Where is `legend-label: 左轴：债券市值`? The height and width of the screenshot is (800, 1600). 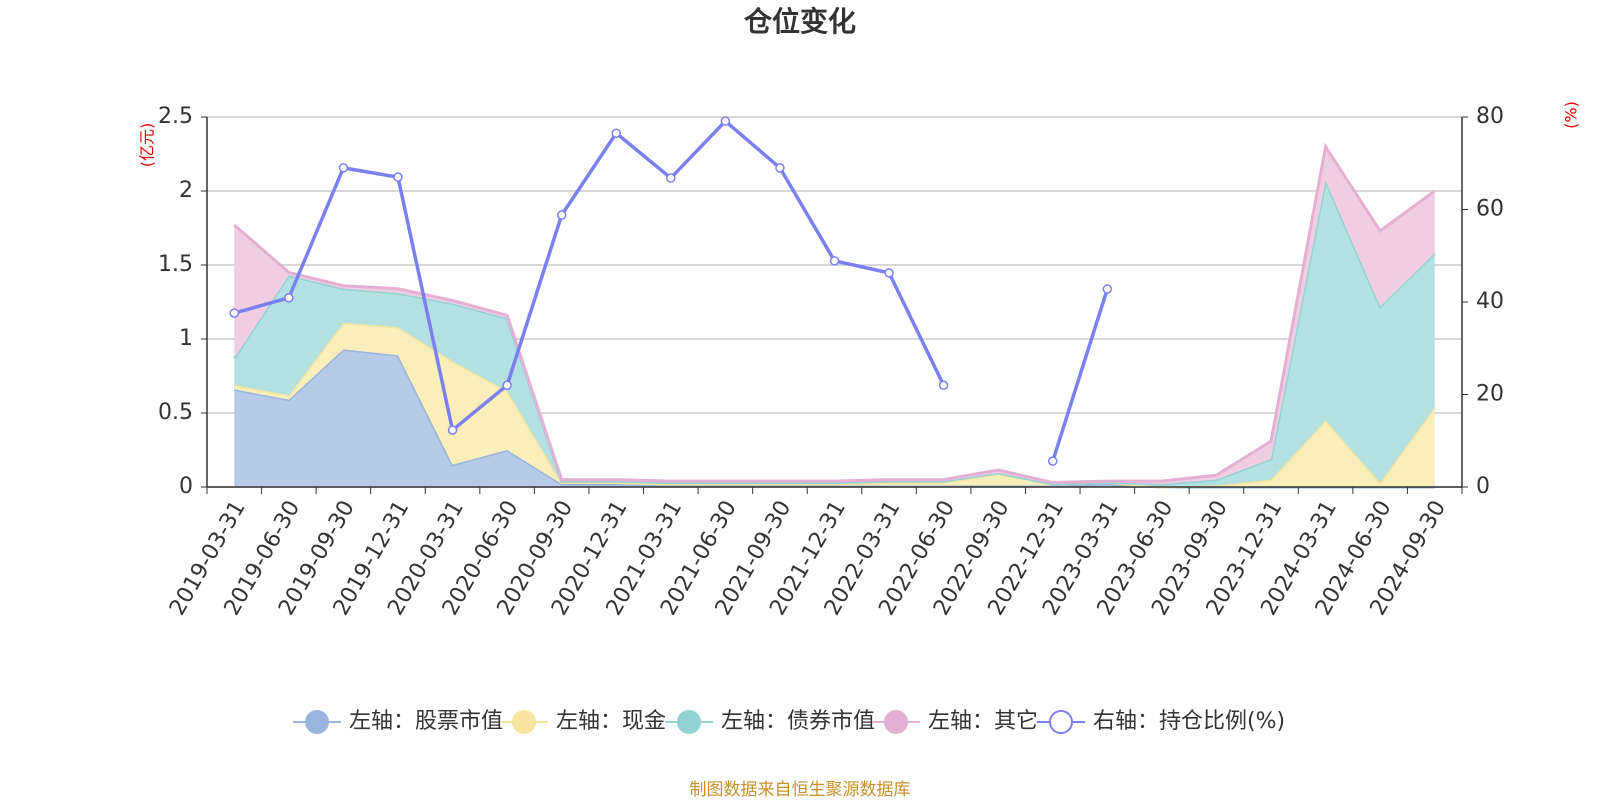 legend-label: 左轴：债券市值 is located at coordinates (798, 721).